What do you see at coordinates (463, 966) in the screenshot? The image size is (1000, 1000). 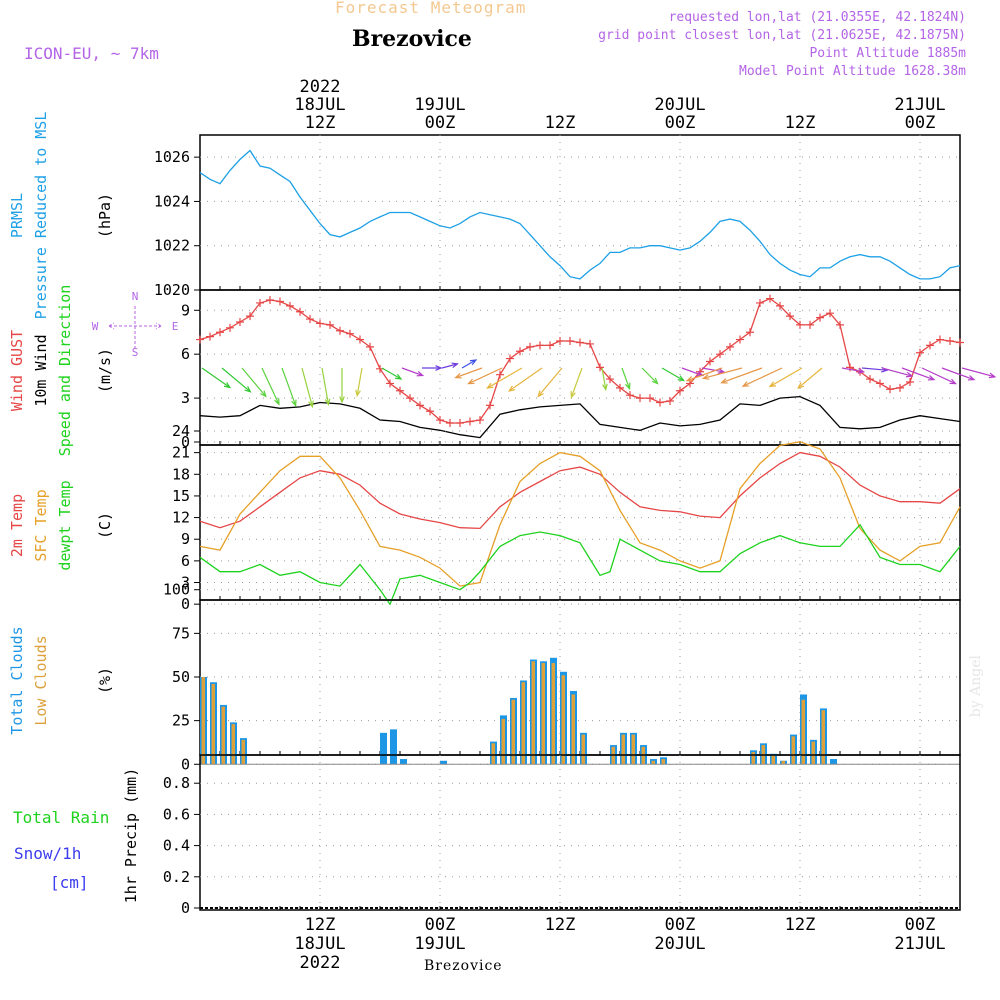 I see `footer-location: Brezovice` at bounding box center [463, 966].